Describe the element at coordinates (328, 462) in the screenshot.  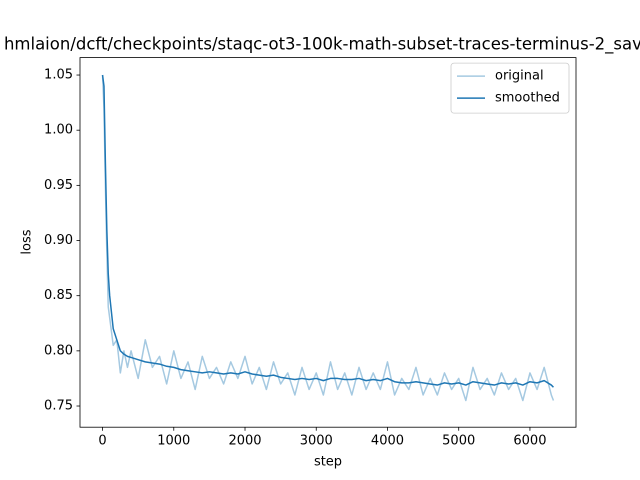
I see `x-axis-label: step` at that location.